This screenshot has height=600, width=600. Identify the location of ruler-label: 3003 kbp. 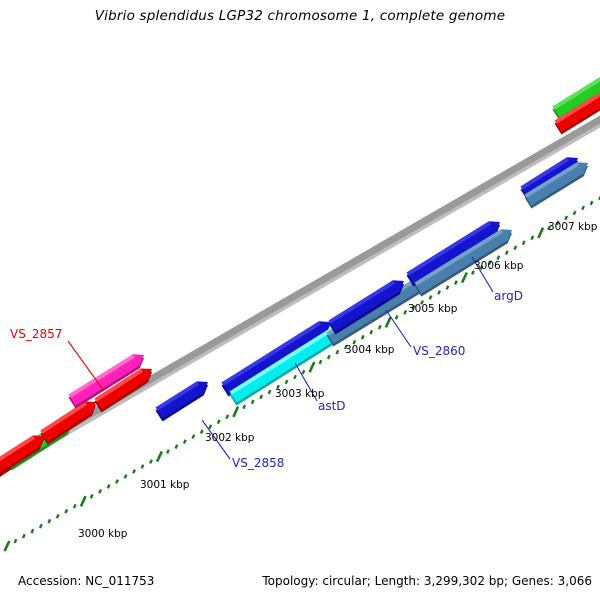
(300, 394).